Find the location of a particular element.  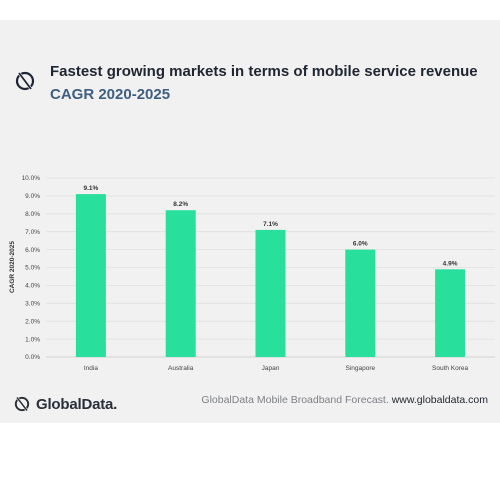

data-label: 8.2% is located at coordinates (180, 204).